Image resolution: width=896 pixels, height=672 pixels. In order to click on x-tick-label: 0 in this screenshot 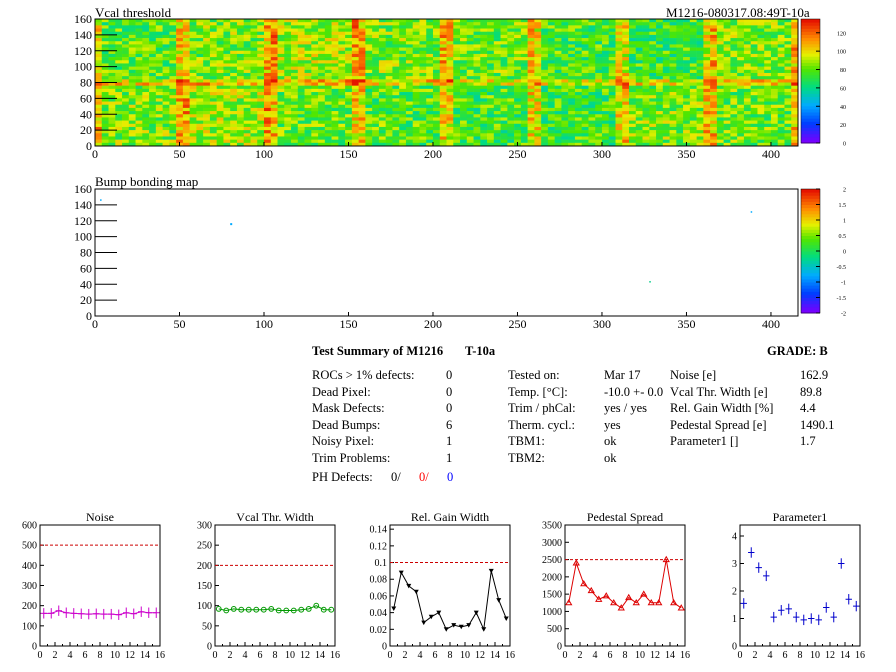, I will do `click(40, 655)`.